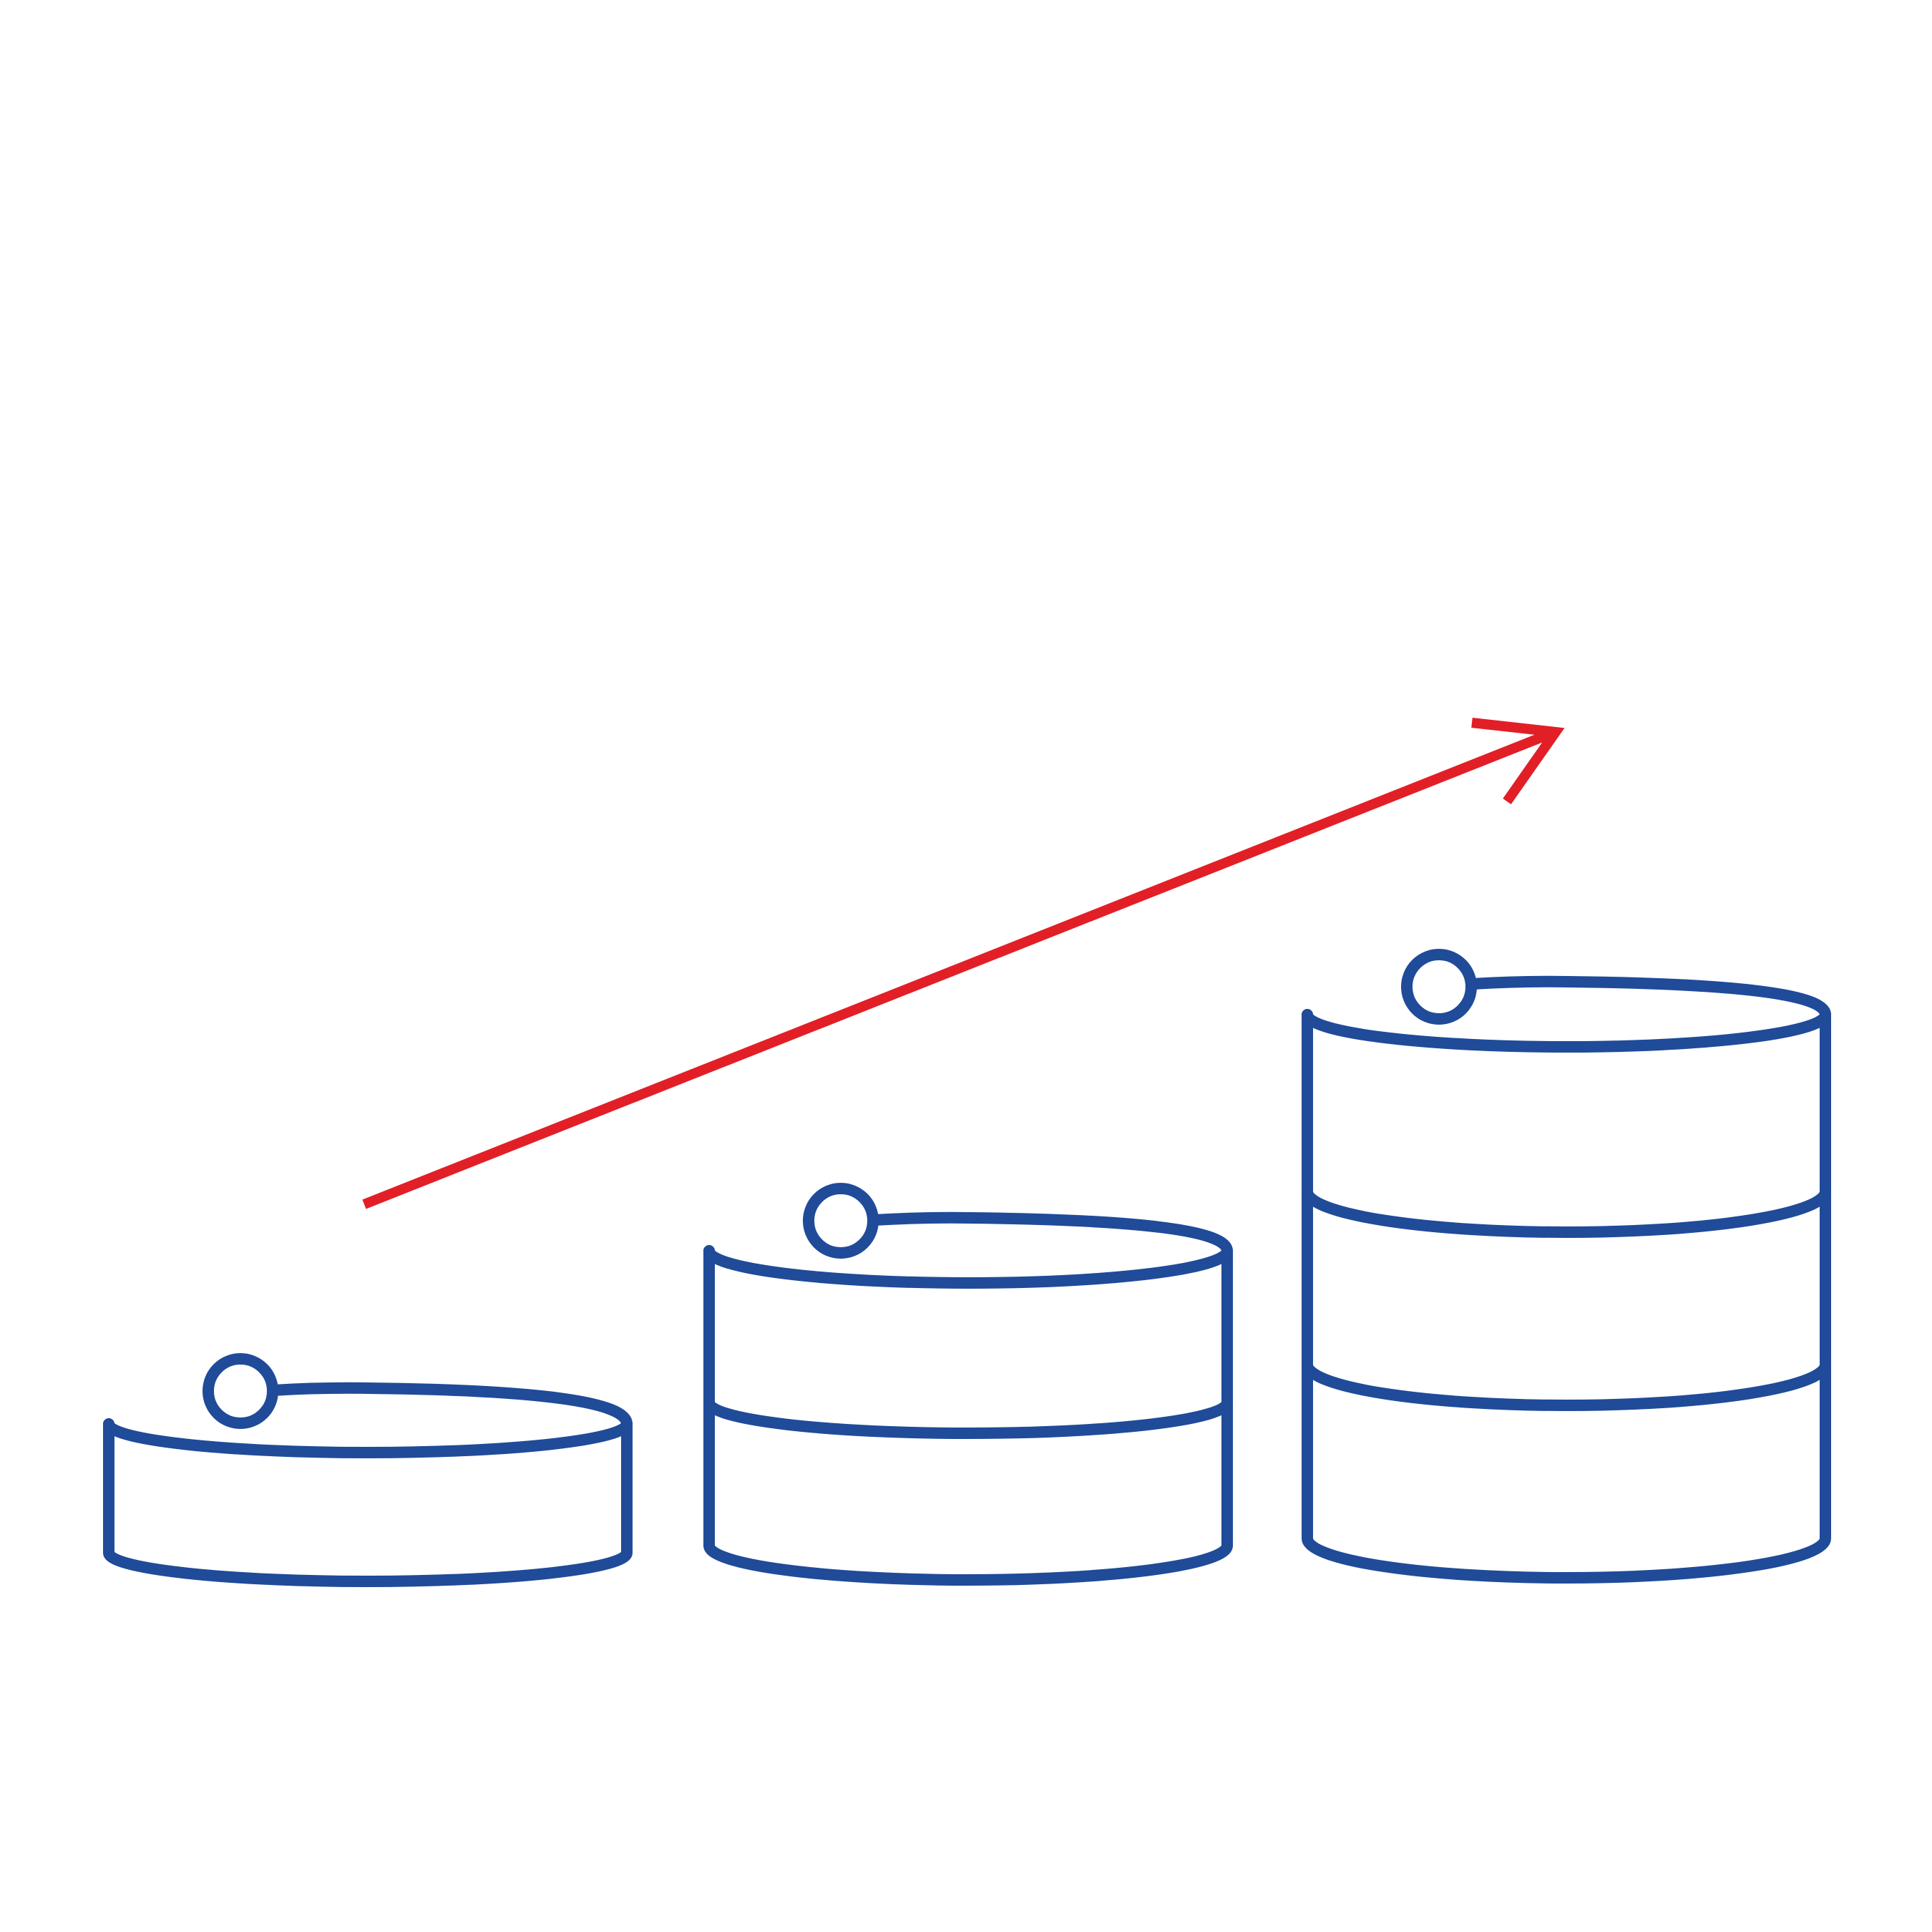  What do you see at coordinates (1649, 997) in the screenshot?
I see `stack-large-top-back` at bounding box center [1649, 997].